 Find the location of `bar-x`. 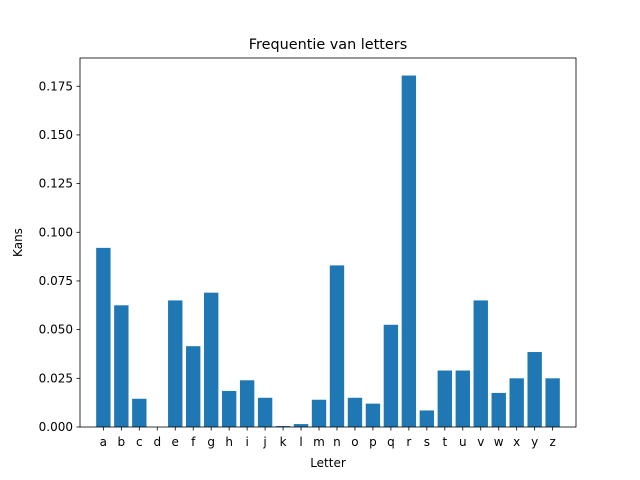

bar-x is located at coordinates (516, 402).